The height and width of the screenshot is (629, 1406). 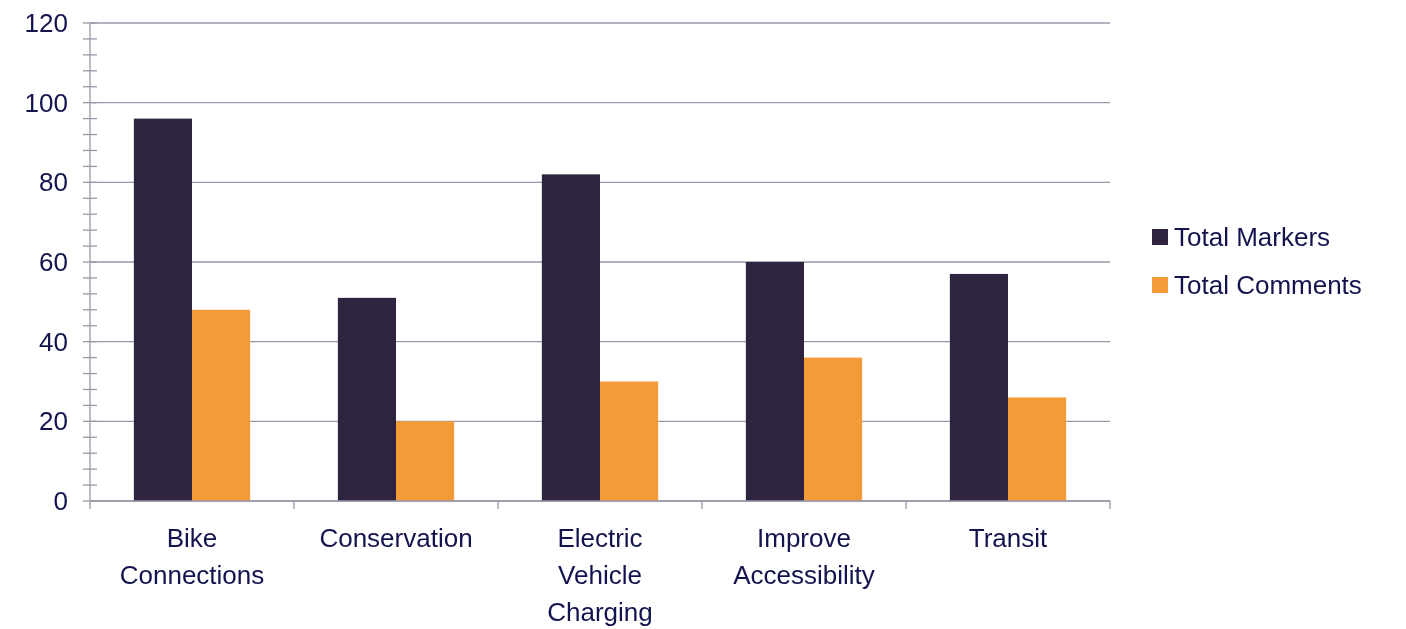 What do you see at coordinates (53, 421) in the screenshot?
I see `y-tick-label: 20` at bounding box center [53, 421].